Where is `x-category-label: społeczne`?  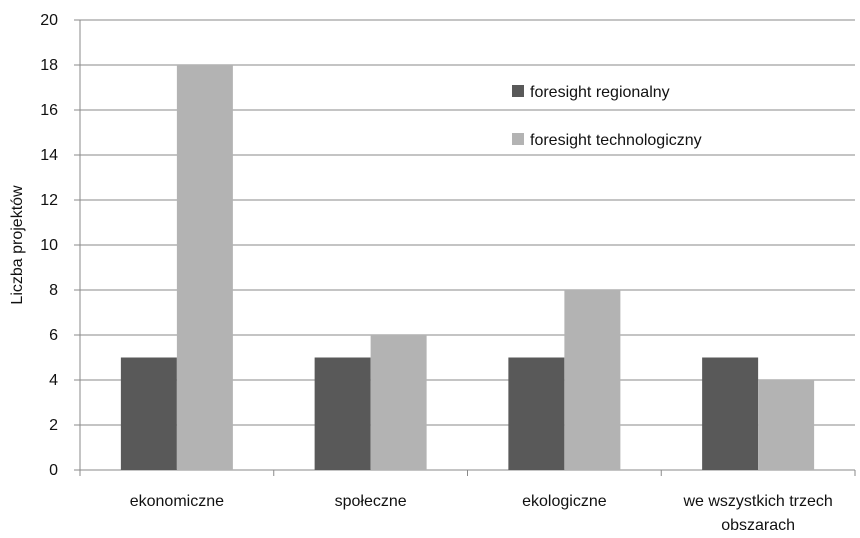 x-category-label: społeczne is located at coordinates (371, 501).